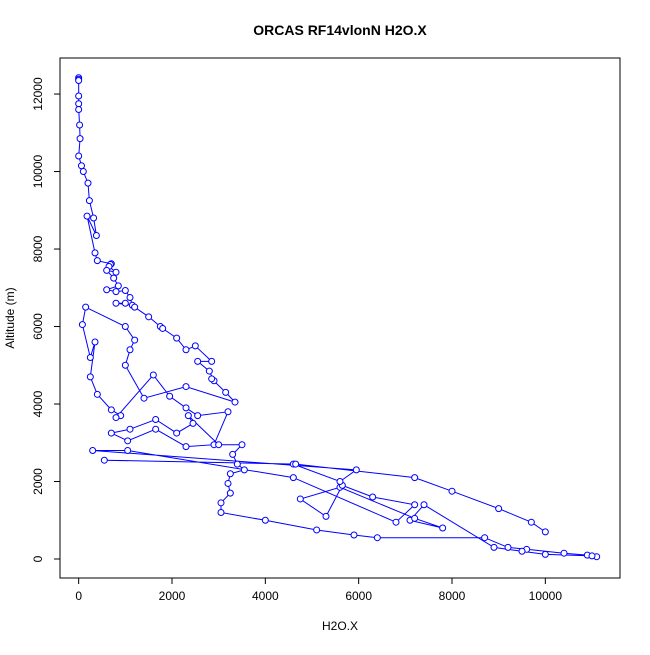 Image resolution: width=650 pixels, height=655 pixels. I want to click on y-tick-label: 10000, so click(38, 172).